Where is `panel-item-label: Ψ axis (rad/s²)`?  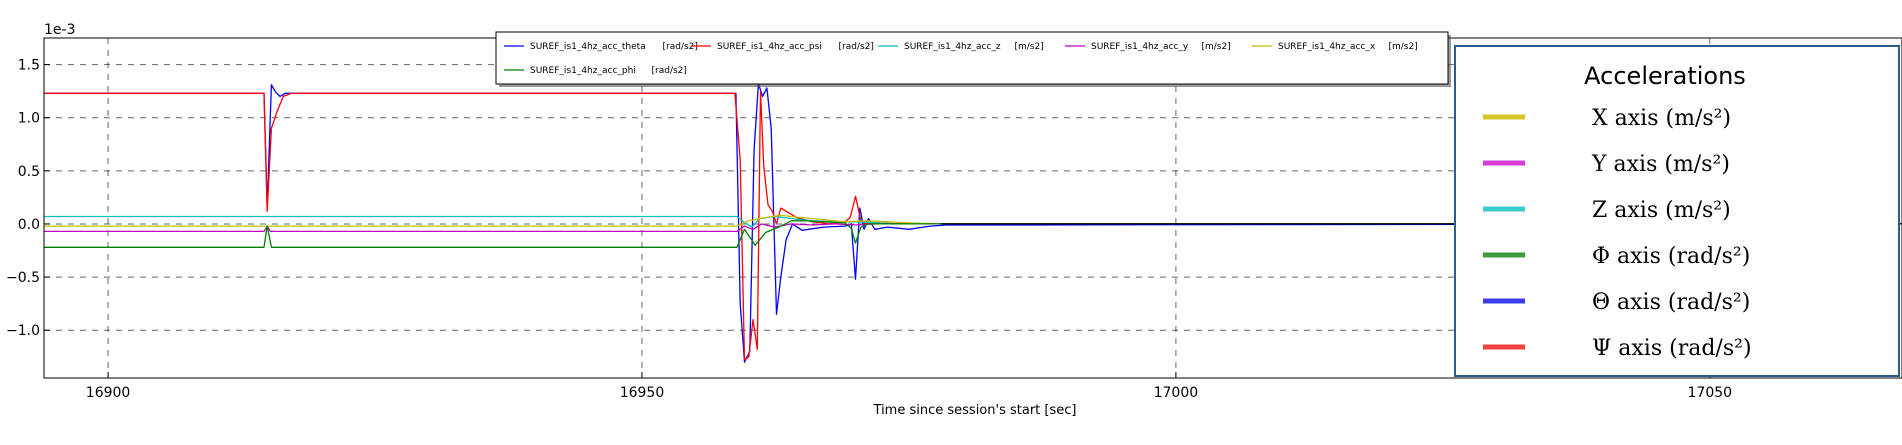
panel-item-label: Ψ axis (rad/s²) is located at coordinates (1672, 348).